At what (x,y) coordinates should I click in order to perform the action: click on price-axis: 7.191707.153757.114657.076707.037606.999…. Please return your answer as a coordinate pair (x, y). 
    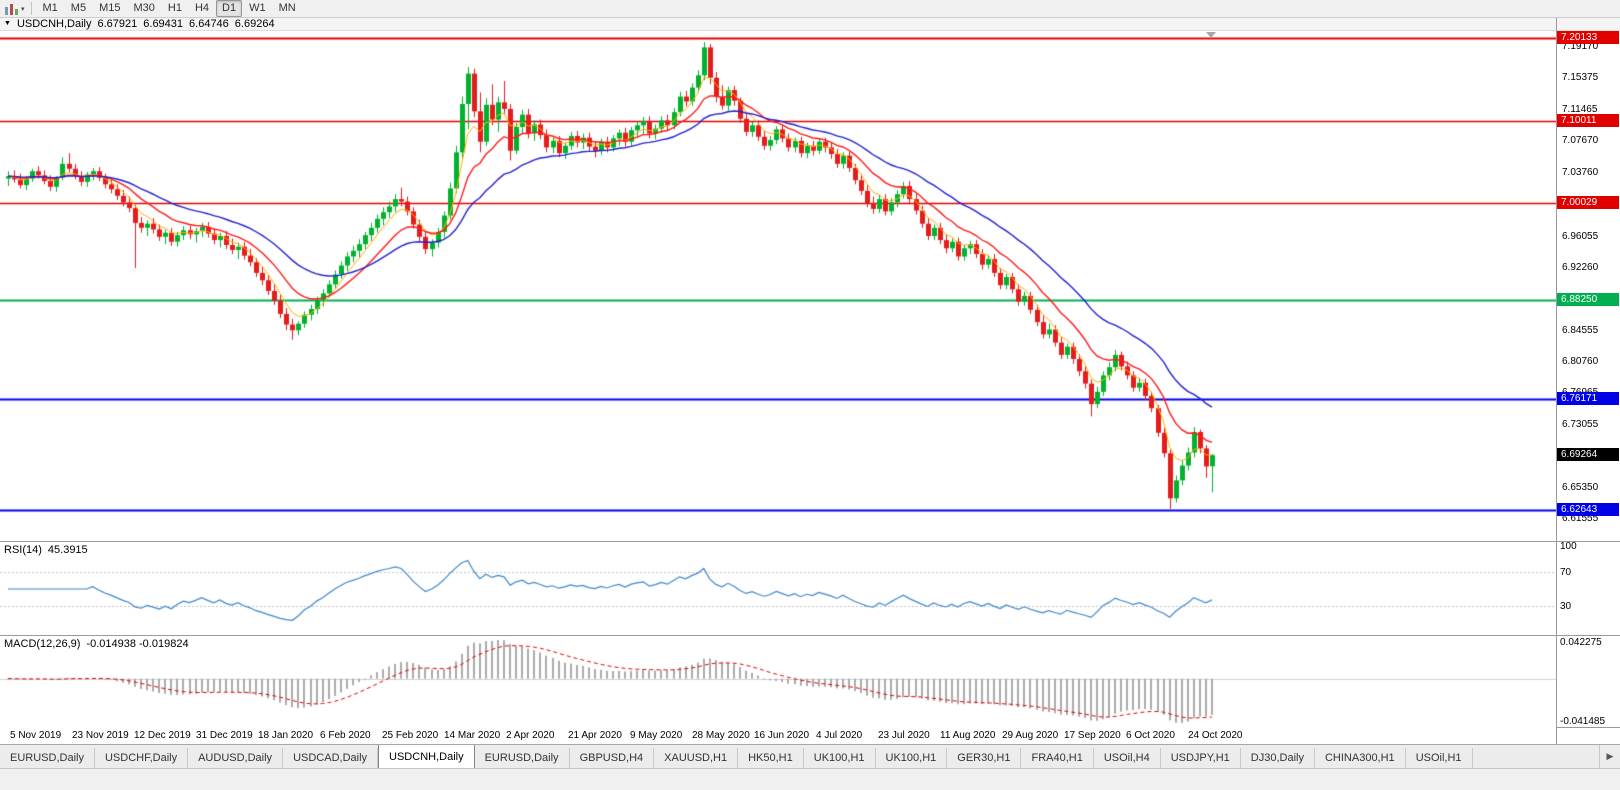
    Looking at the image, I should click on (1588, 381).